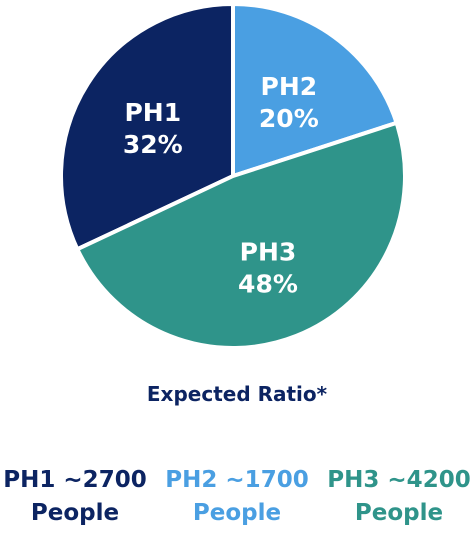 The width and height of the screenshot is (474, 542). I want to click on legend-ph2-count: PH2 ~1700, so click(237, 480).